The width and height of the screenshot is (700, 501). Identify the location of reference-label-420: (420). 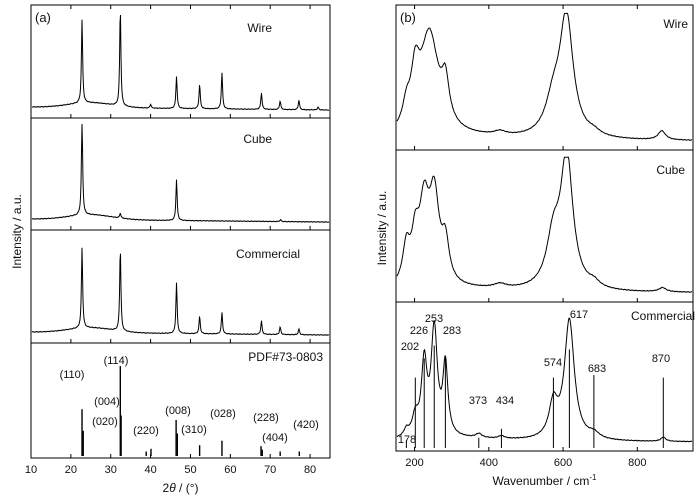
(306, 425).